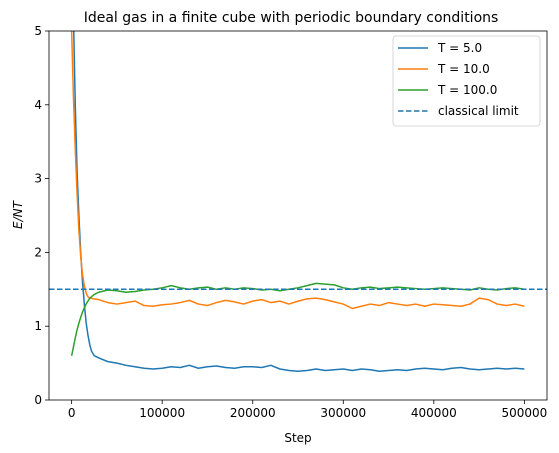  What do you see at coordinates (343, 413) in the screenshot?
I see `x-tick-label: 300000` at bounding box center [343, 413].